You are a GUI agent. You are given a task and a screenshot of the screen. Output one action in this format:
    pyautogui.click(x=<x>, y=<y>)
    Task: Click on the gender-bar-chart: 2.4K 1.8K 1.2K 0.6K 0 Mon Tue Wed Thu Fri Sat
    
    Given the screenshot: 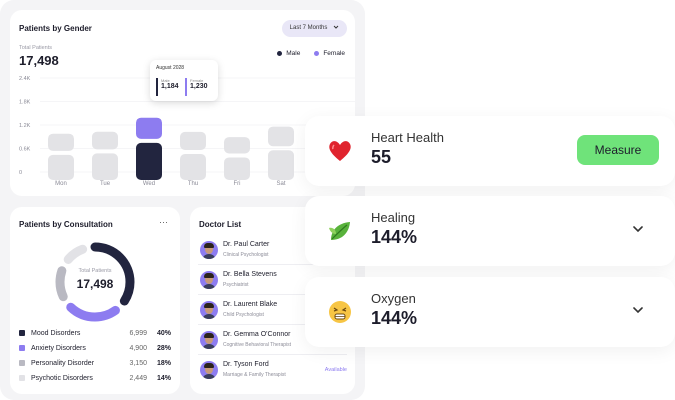 What is the action you would take?
    pyautogui.click(x=187, y=131)
    